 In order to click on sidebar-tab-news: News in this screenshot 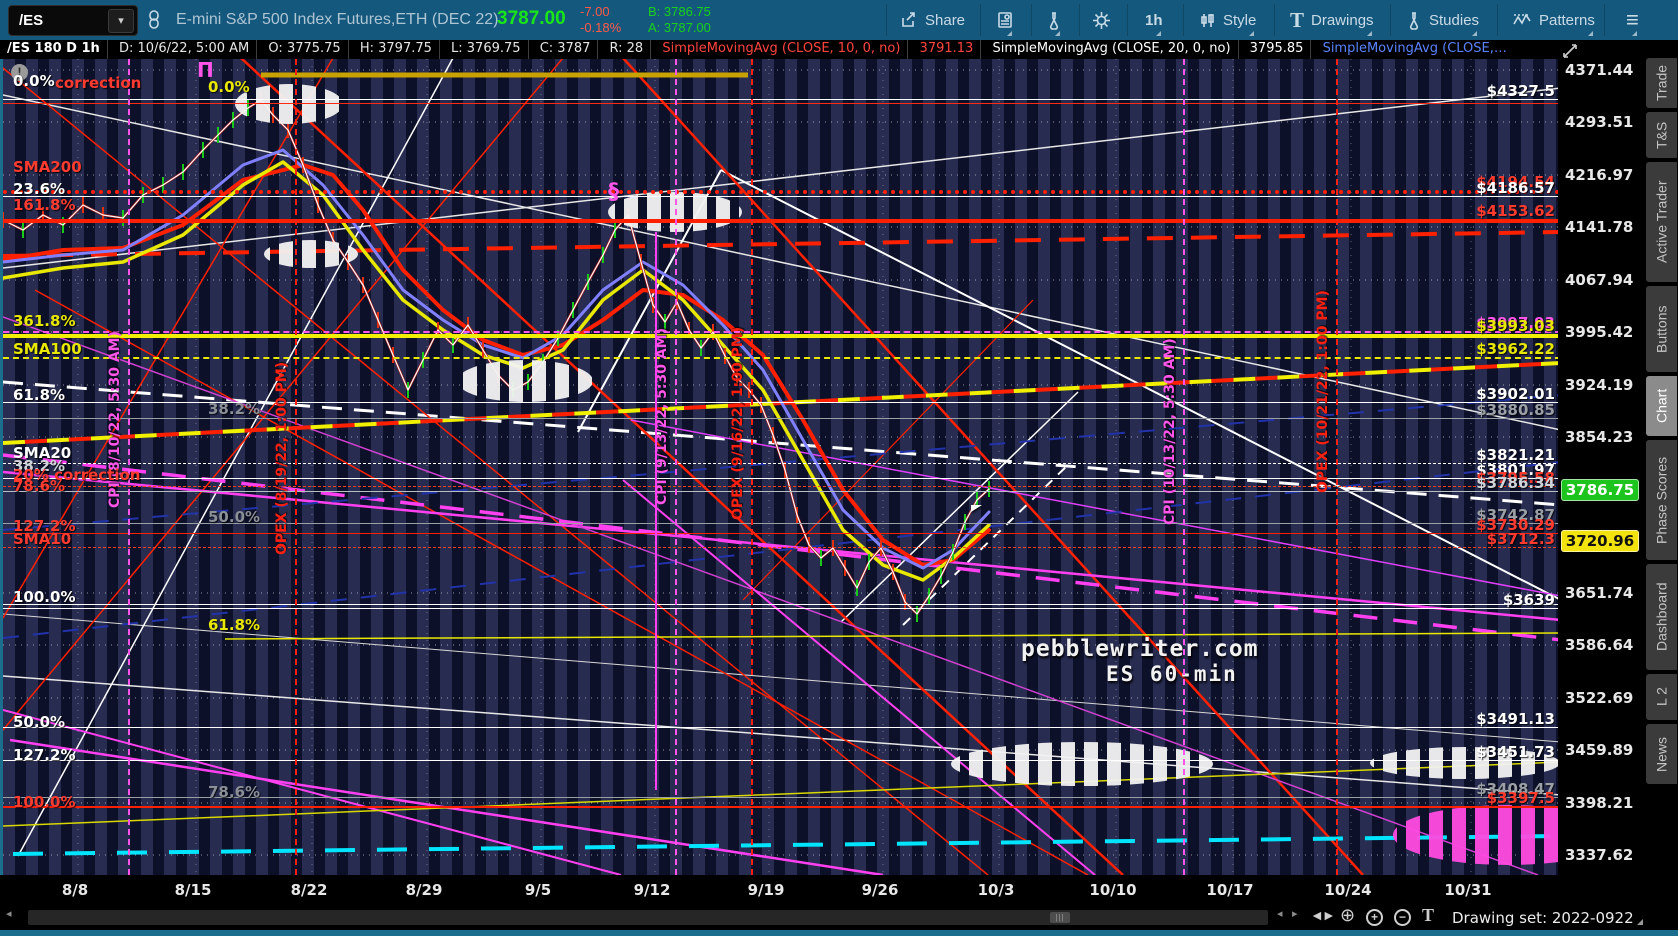, I will do `click(1661, 754)`.